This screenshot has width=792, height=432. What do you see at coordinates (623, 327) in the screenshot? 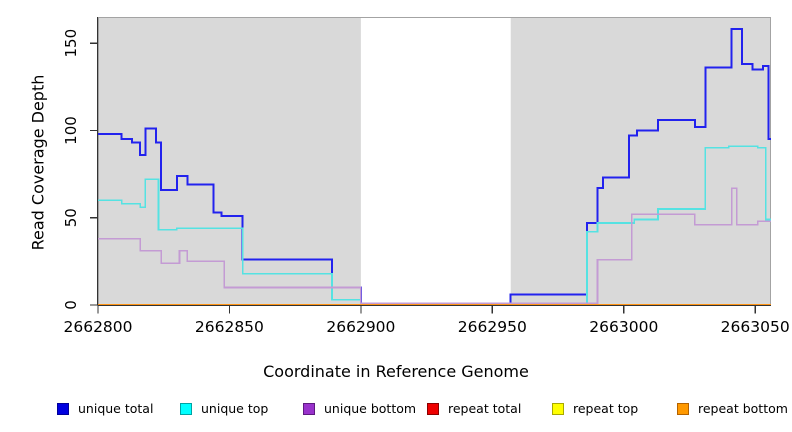
I see `x-tick-label: 2663000` at bounding box center [623, 327].